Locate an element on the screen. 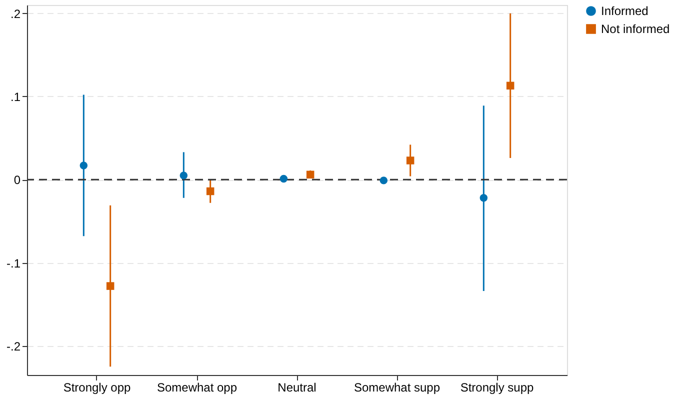  y-tick-label: -.1 is located at coordinates (13, 263).